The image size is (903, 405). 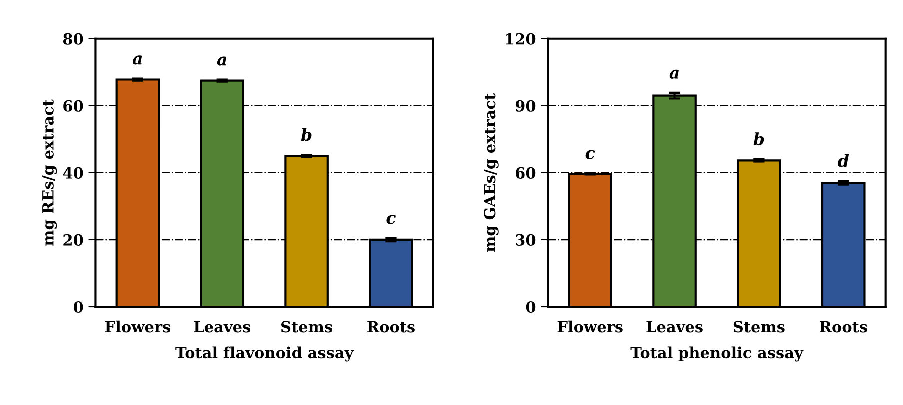 I want to click on y-axis-title: mg REs/g extract, so click(x=50, y=173).